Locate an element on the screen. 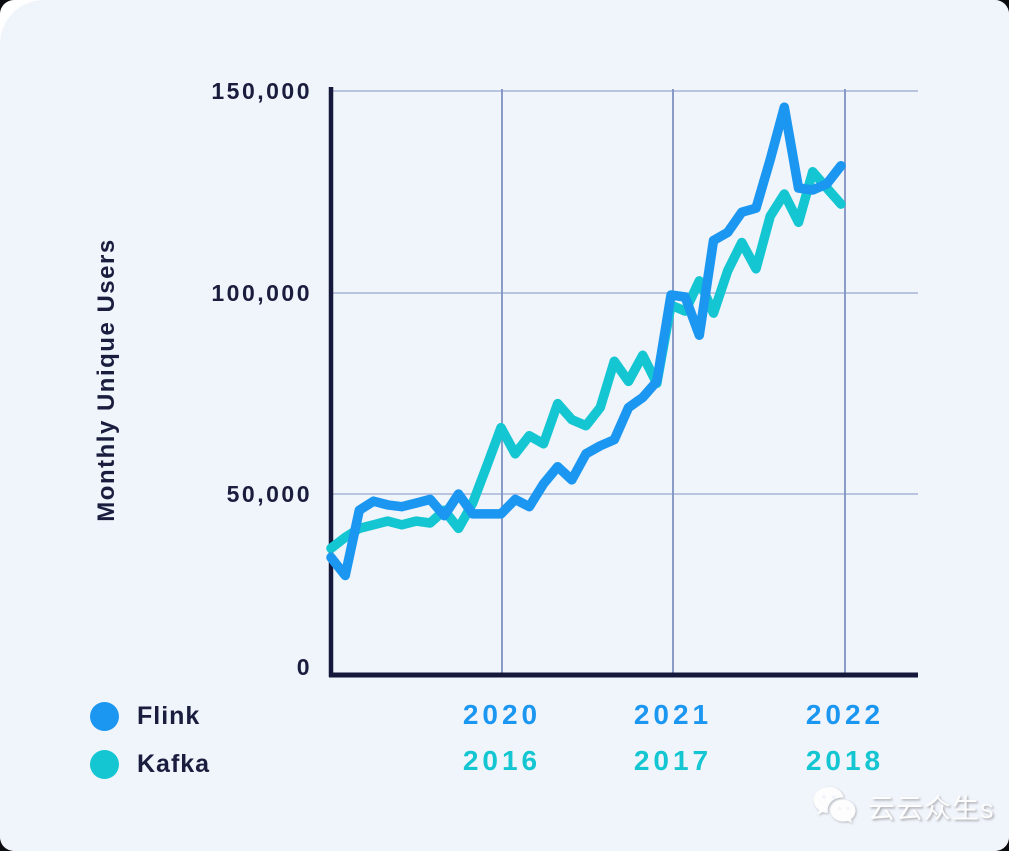  legend-item-flink: Flink is located at coordinates (145, 716).